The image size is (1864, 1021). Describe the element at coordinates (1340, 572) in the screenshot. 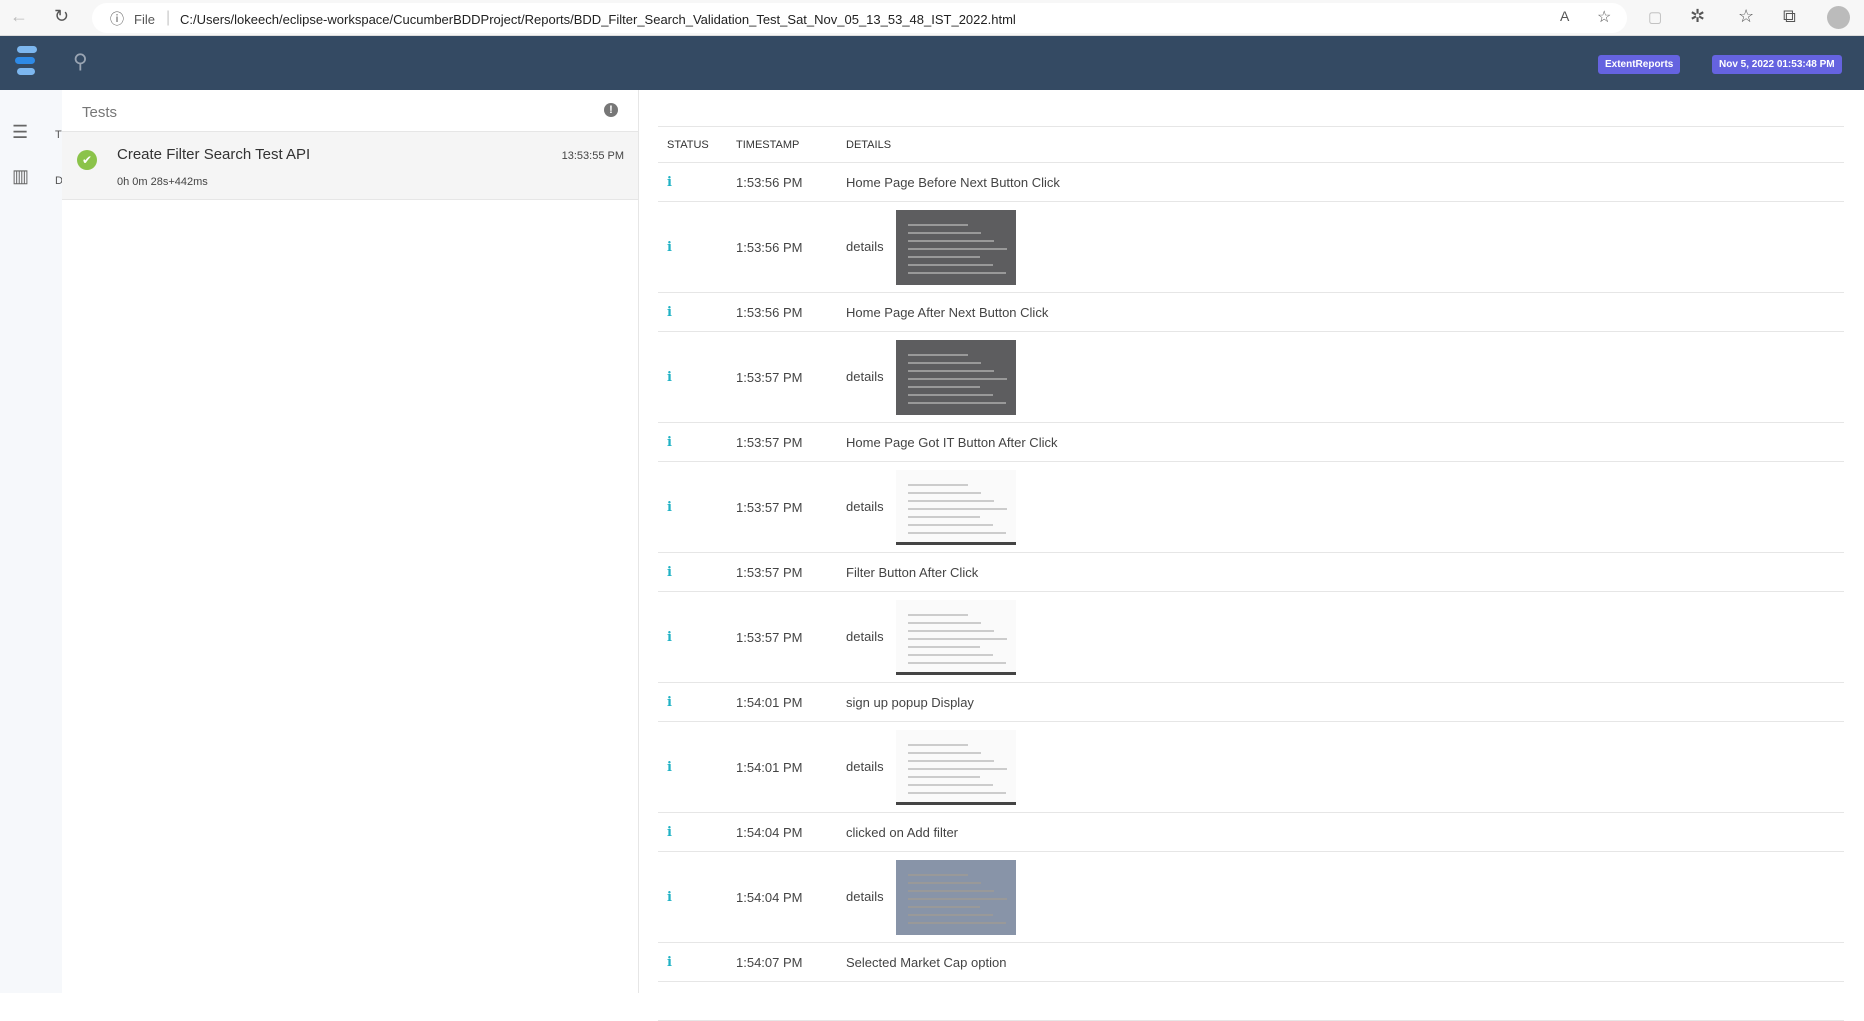

I see `details-cell: Filter Button After Click` at that location.